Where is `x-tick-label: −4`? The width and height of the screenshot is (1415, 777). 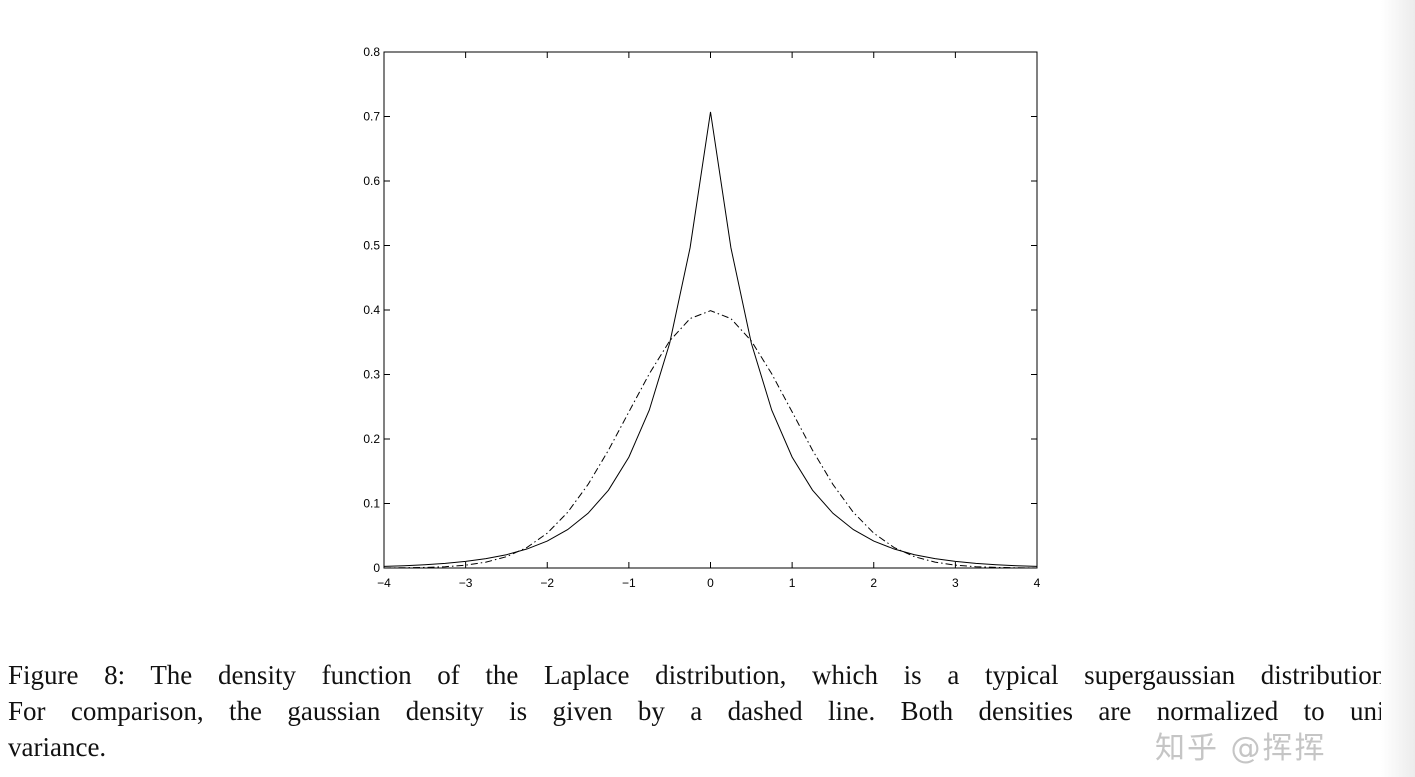
x-tick-label: −4 is located at coordinates (384, 583).